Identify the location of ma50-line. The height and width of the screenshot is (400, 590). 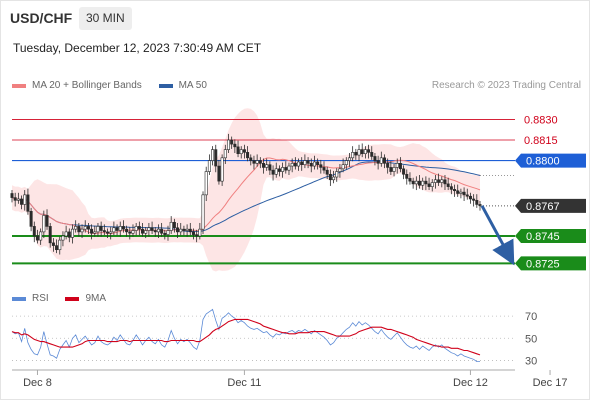
(246, 197).